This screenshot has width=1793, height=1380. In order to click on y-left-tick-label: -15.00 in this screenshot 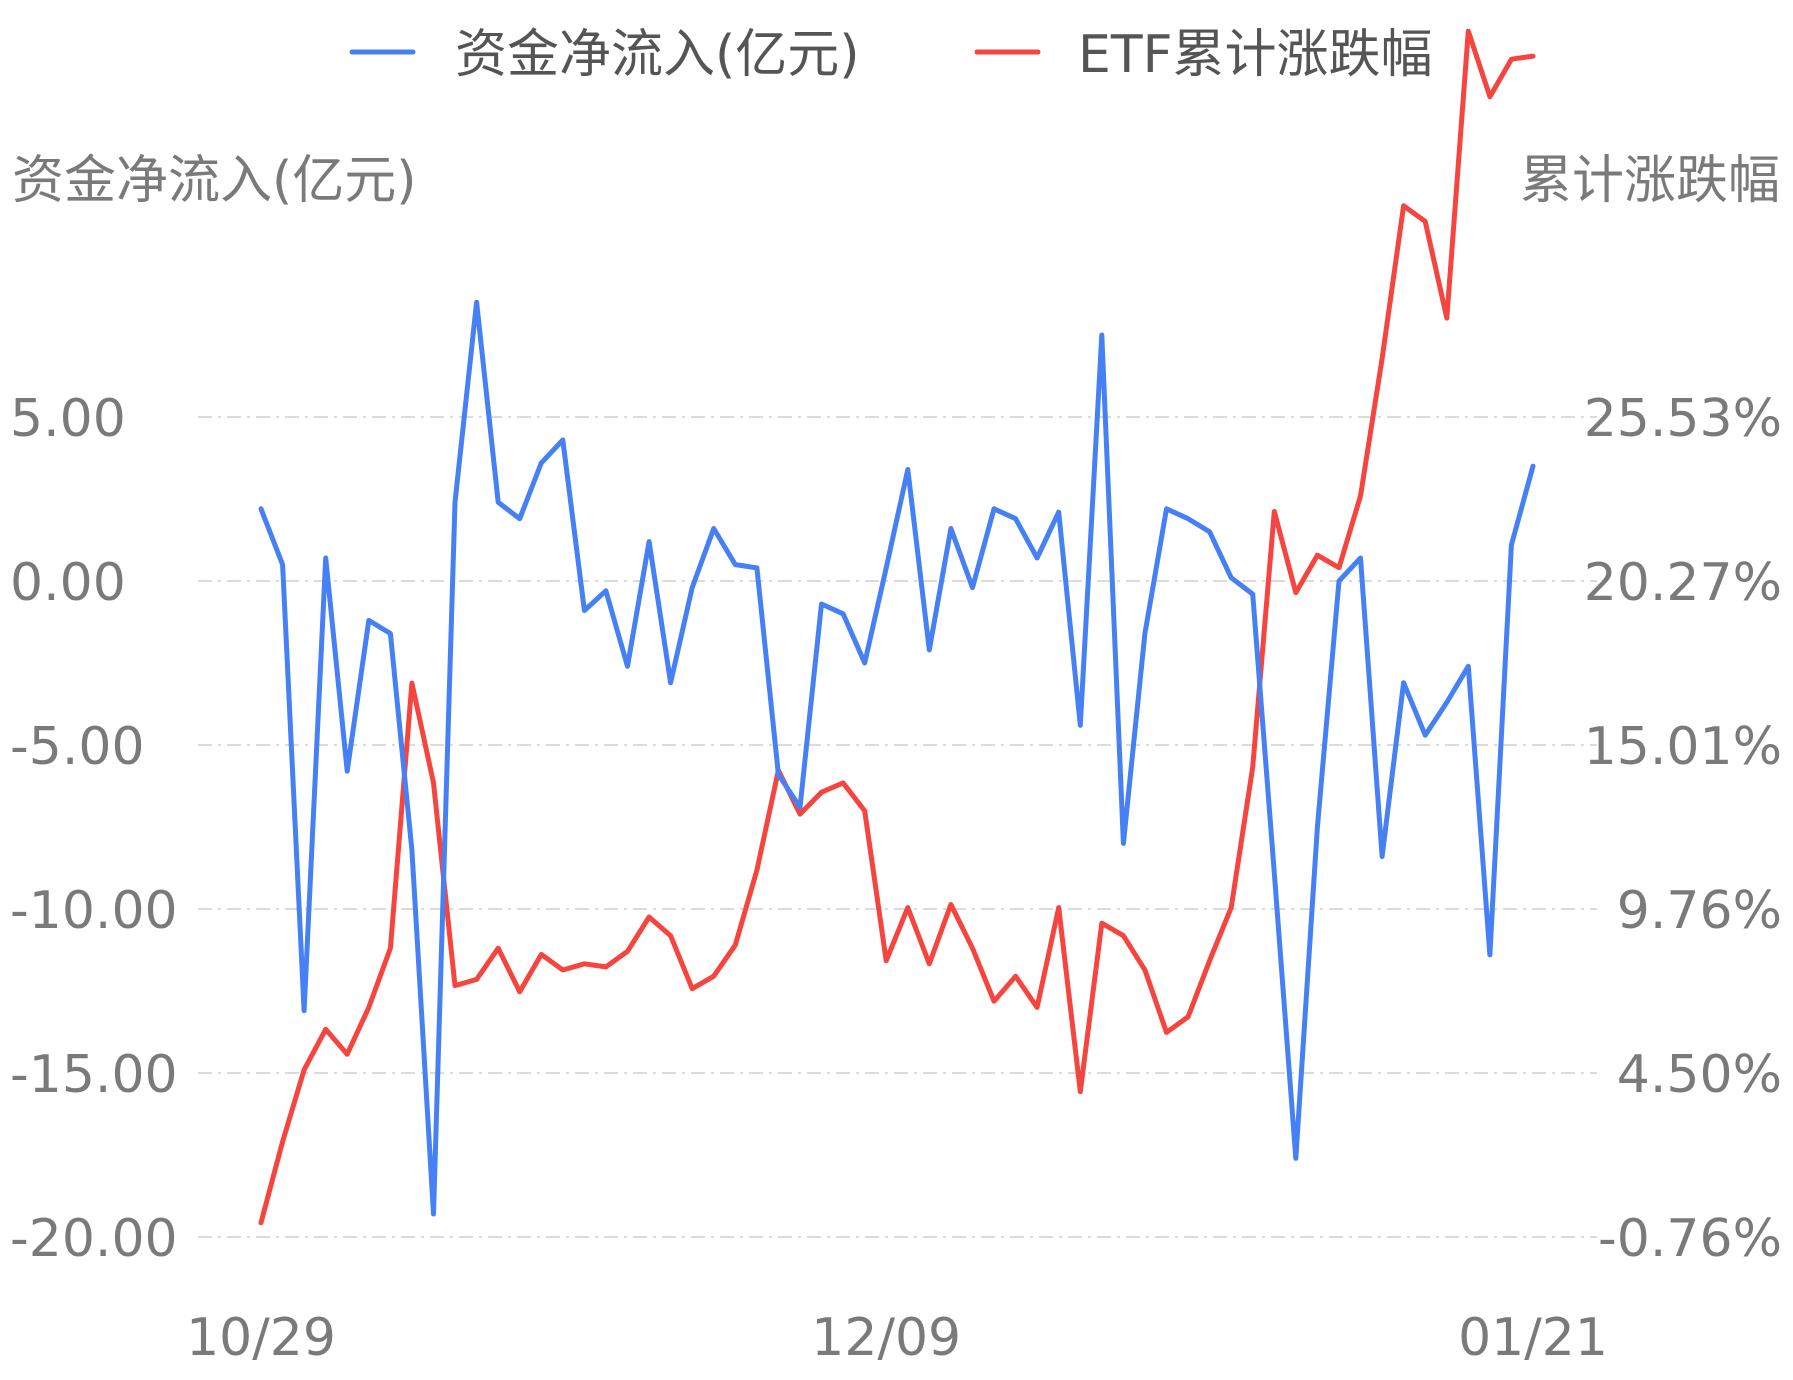, I will do `click(94, 1075)`.